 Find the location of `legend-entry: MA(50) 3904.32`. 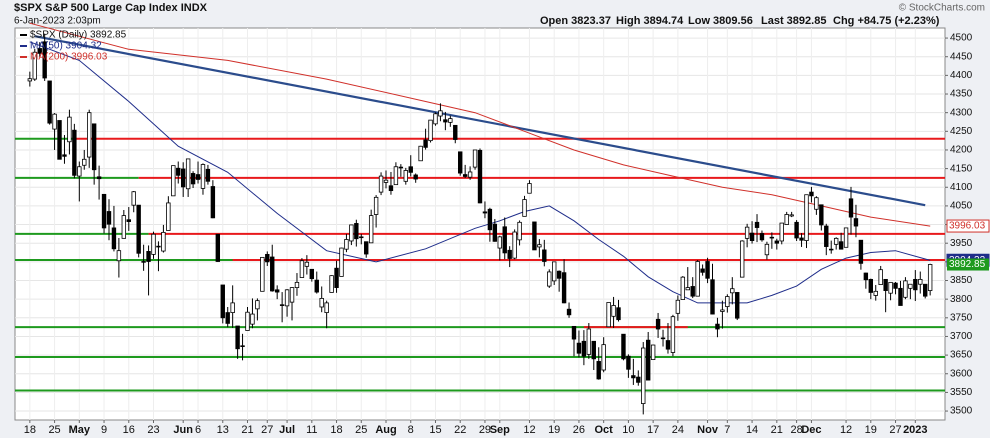

legend-entry: MA(50) 3904.32 is located at coordinates (66, 46).